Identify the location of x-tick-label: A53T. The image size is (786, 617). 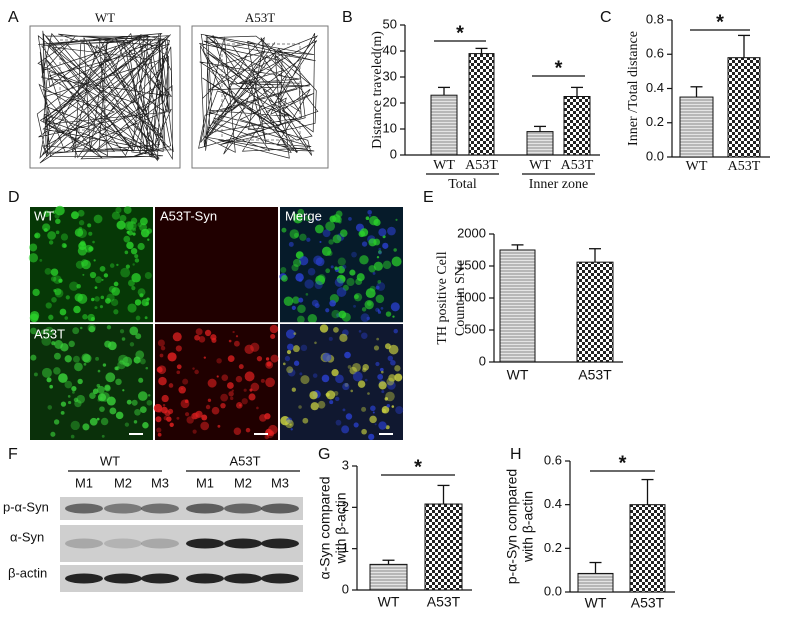
(481, 165).